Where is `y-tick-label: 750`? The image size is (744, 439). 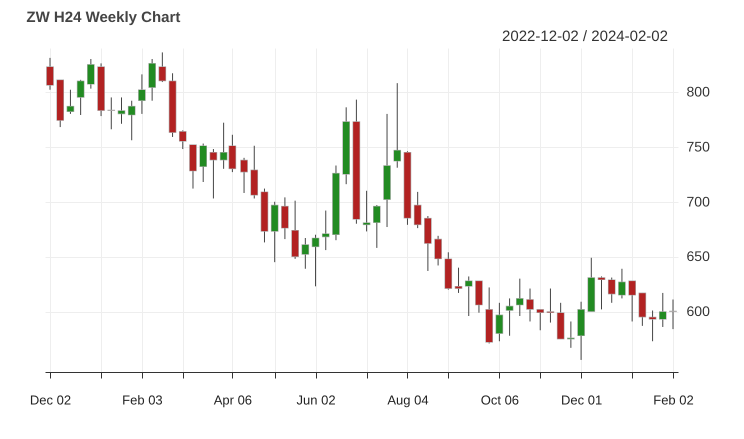
y-tick-label: 750 is located at coordinates (698, 146).